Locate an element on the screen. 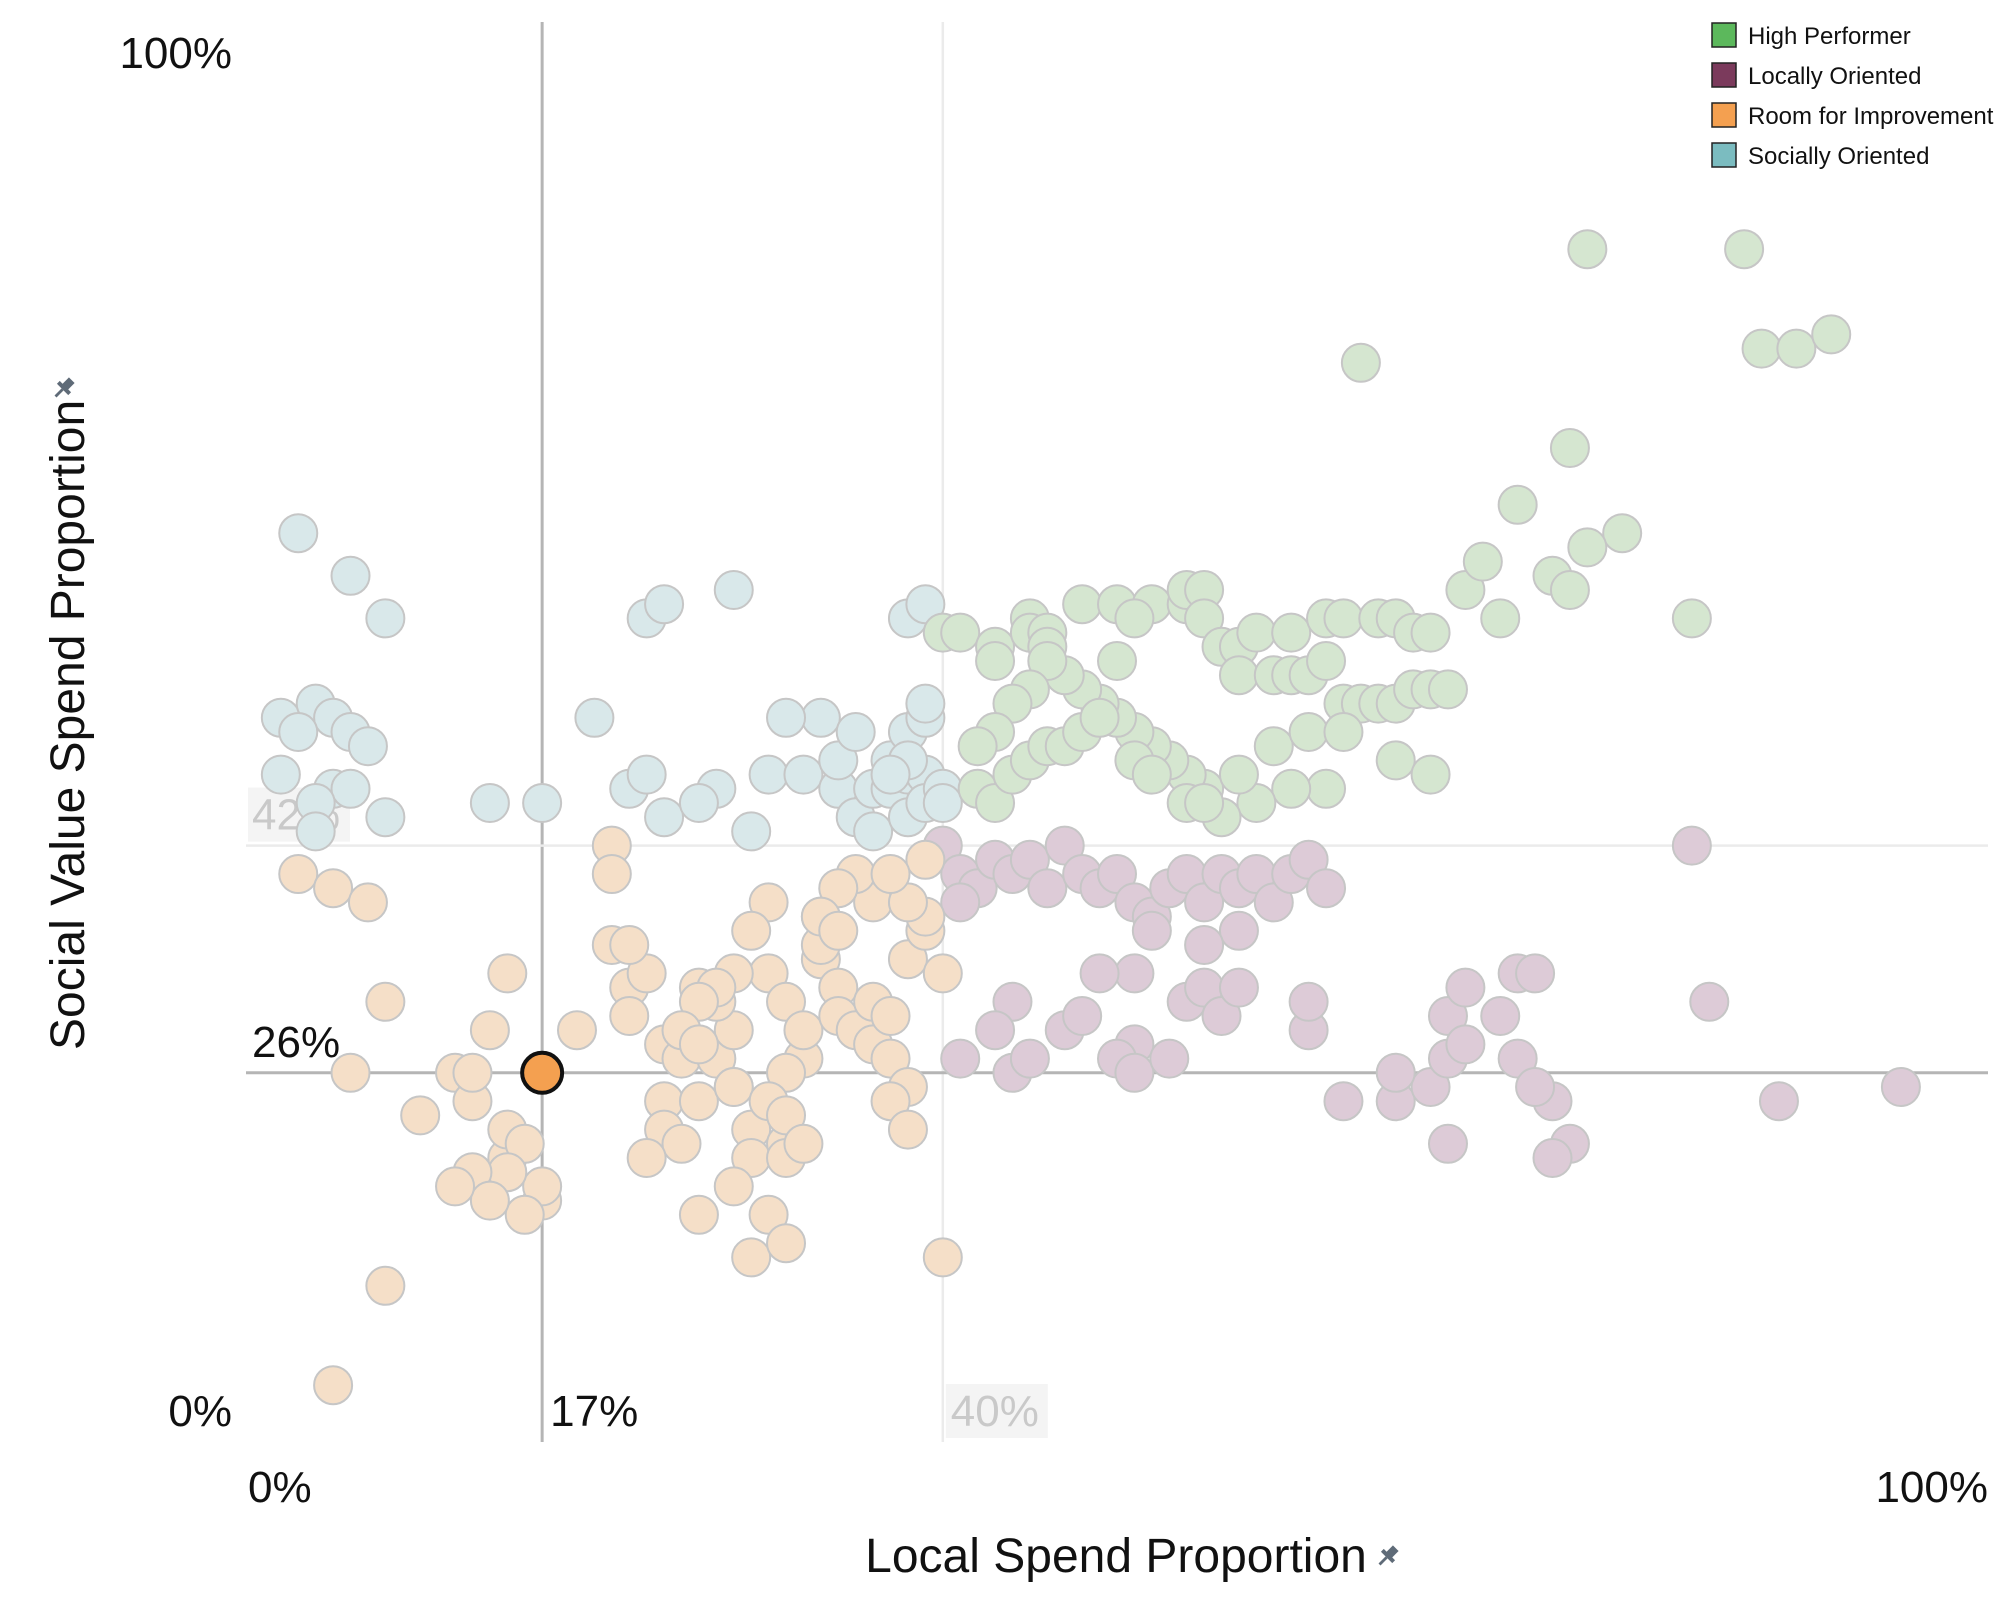 Image resolution: width=2000 pixels, height=1600 pixels. pin-icon is located at coordinates (1388, 1557).